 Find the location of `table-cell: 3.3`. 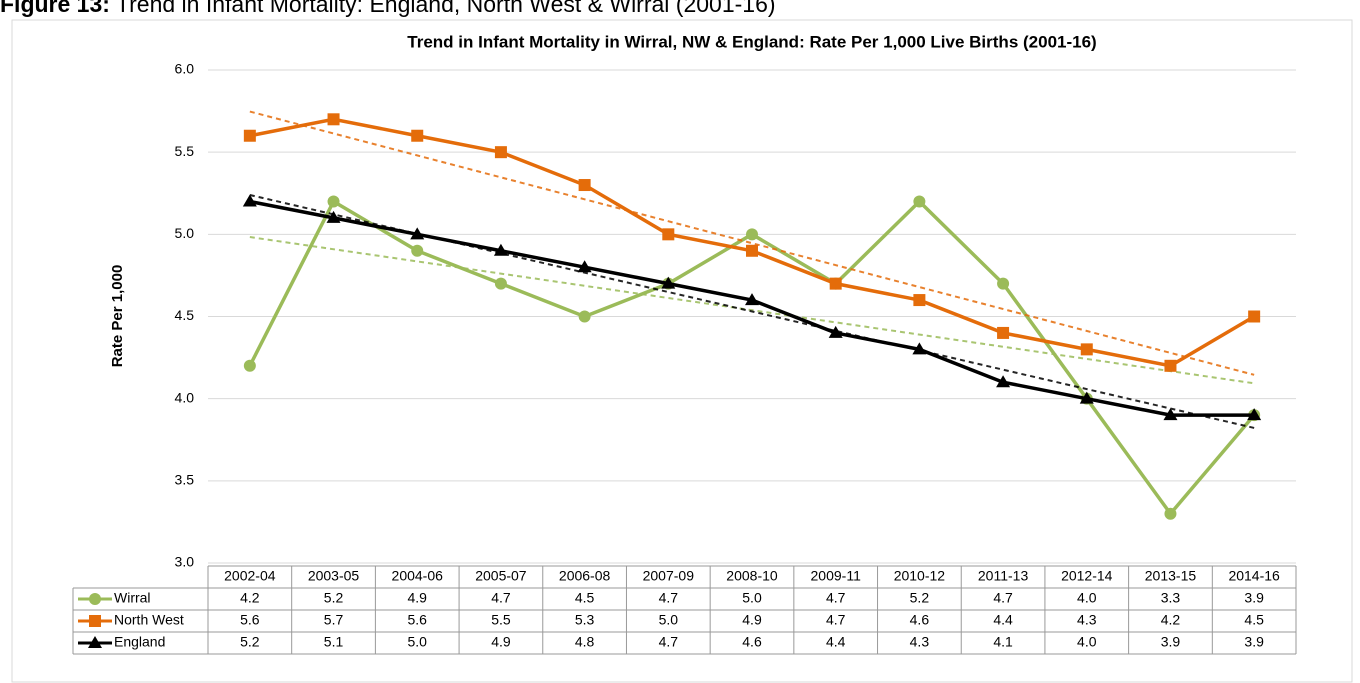

table-cell: 3.3 is located at coordinates (1171, 598).